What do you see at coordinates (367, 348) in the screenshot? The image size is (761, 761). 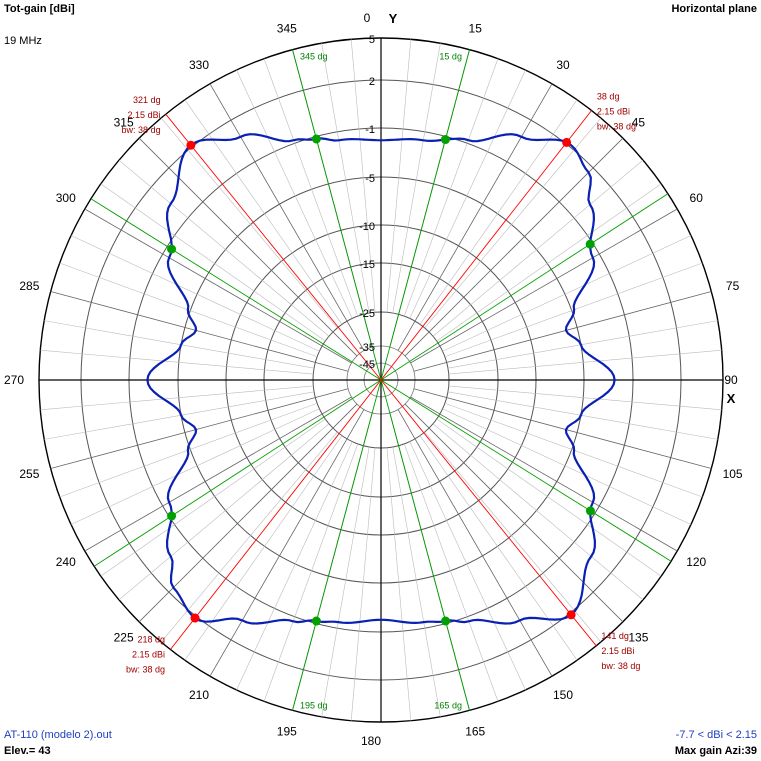 I see `gain-ring-label: -35` at bounding box center [367, 348].